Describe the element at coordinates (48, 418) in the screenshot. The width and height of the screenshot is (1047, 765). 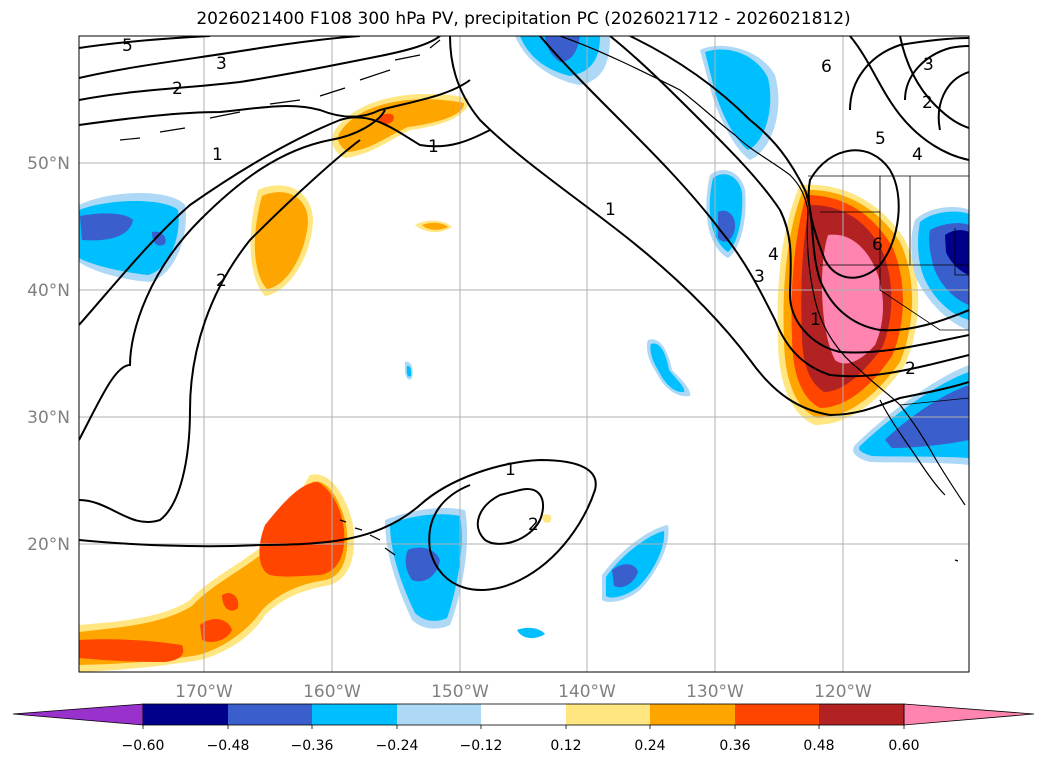
I see `lat-label: 30°N` at that location.